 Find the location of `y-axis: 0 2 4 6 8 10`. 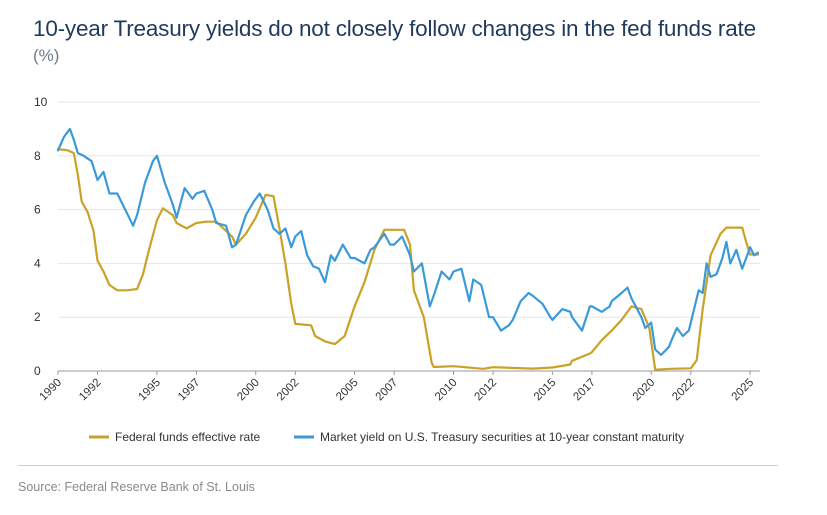

y-axis: 0 2 4 6 8 10 is located at coordinates (41, 236).